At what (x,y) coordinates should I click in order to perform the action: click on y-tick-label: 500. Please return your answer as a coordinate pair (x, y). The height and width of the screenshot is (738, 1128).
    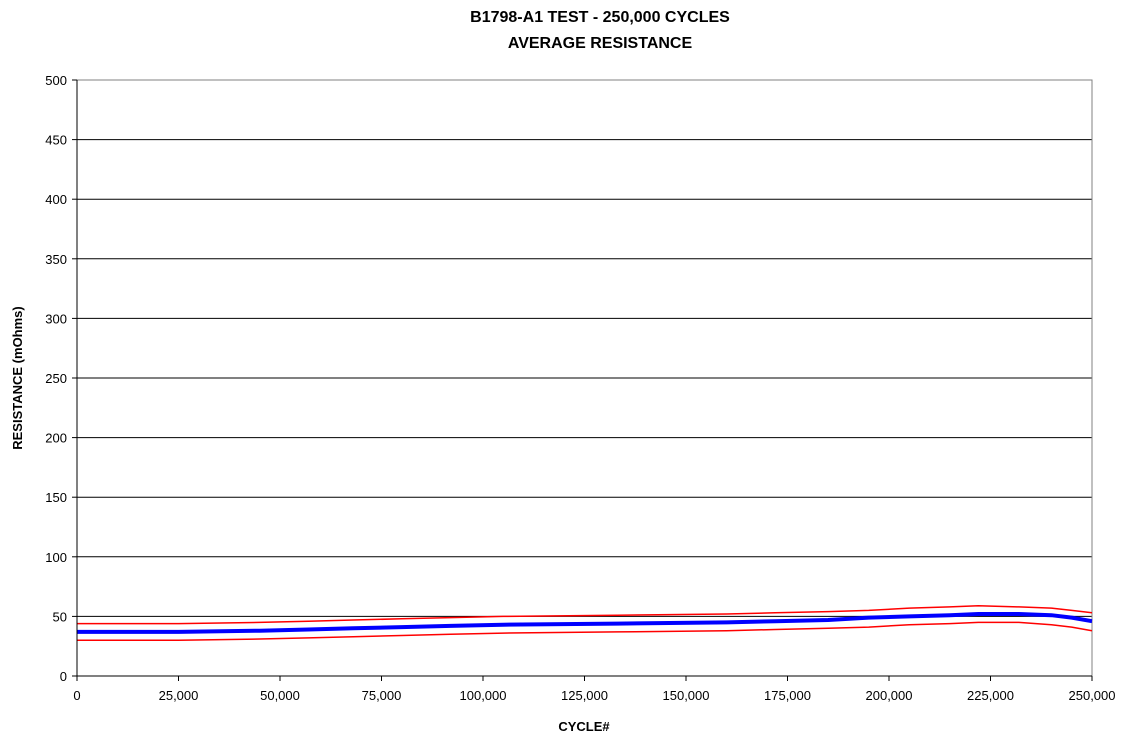
    Looking at the image, I should click on (56, 80).